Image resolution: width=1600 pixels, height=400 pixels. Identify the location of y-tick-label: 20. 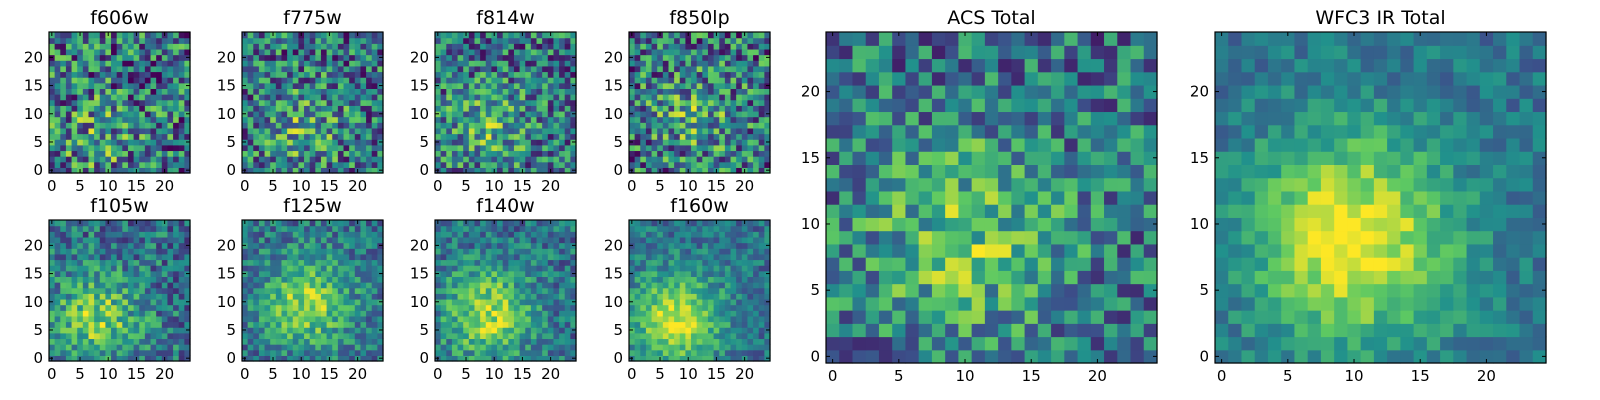
(226, 245).